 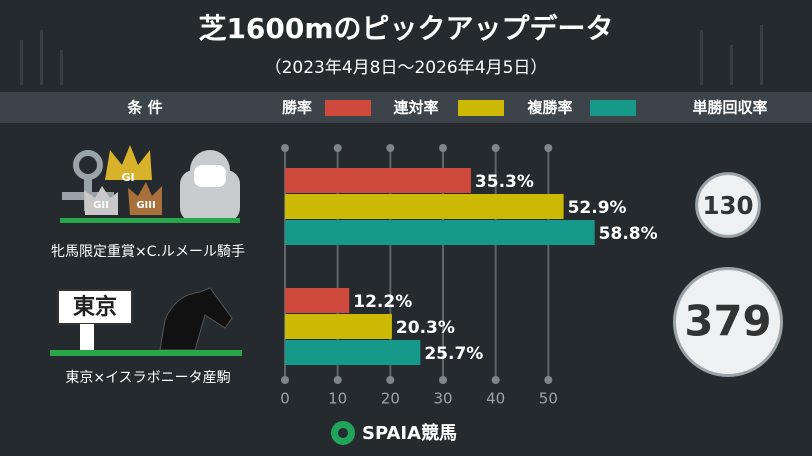 I want to click on category-label: 牝馬限定重賞×C.ルメール騎手, so click(x=148, y=252).